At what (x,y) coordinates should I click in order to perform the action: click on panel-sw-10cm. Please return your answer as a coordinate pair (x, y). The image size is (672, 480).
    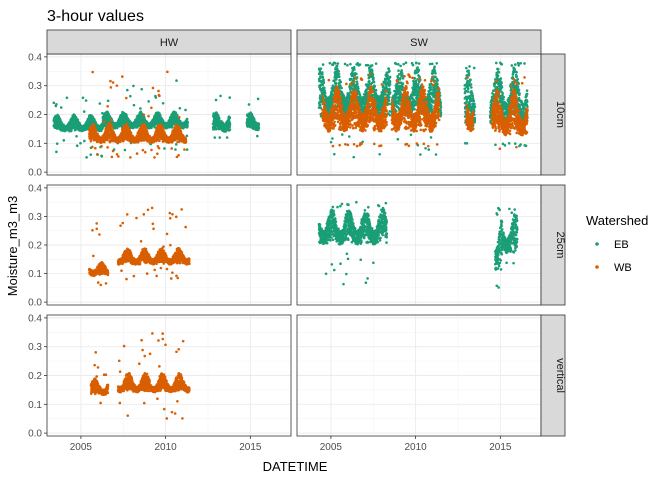
    Looking at the image, I should click on (419, 114).